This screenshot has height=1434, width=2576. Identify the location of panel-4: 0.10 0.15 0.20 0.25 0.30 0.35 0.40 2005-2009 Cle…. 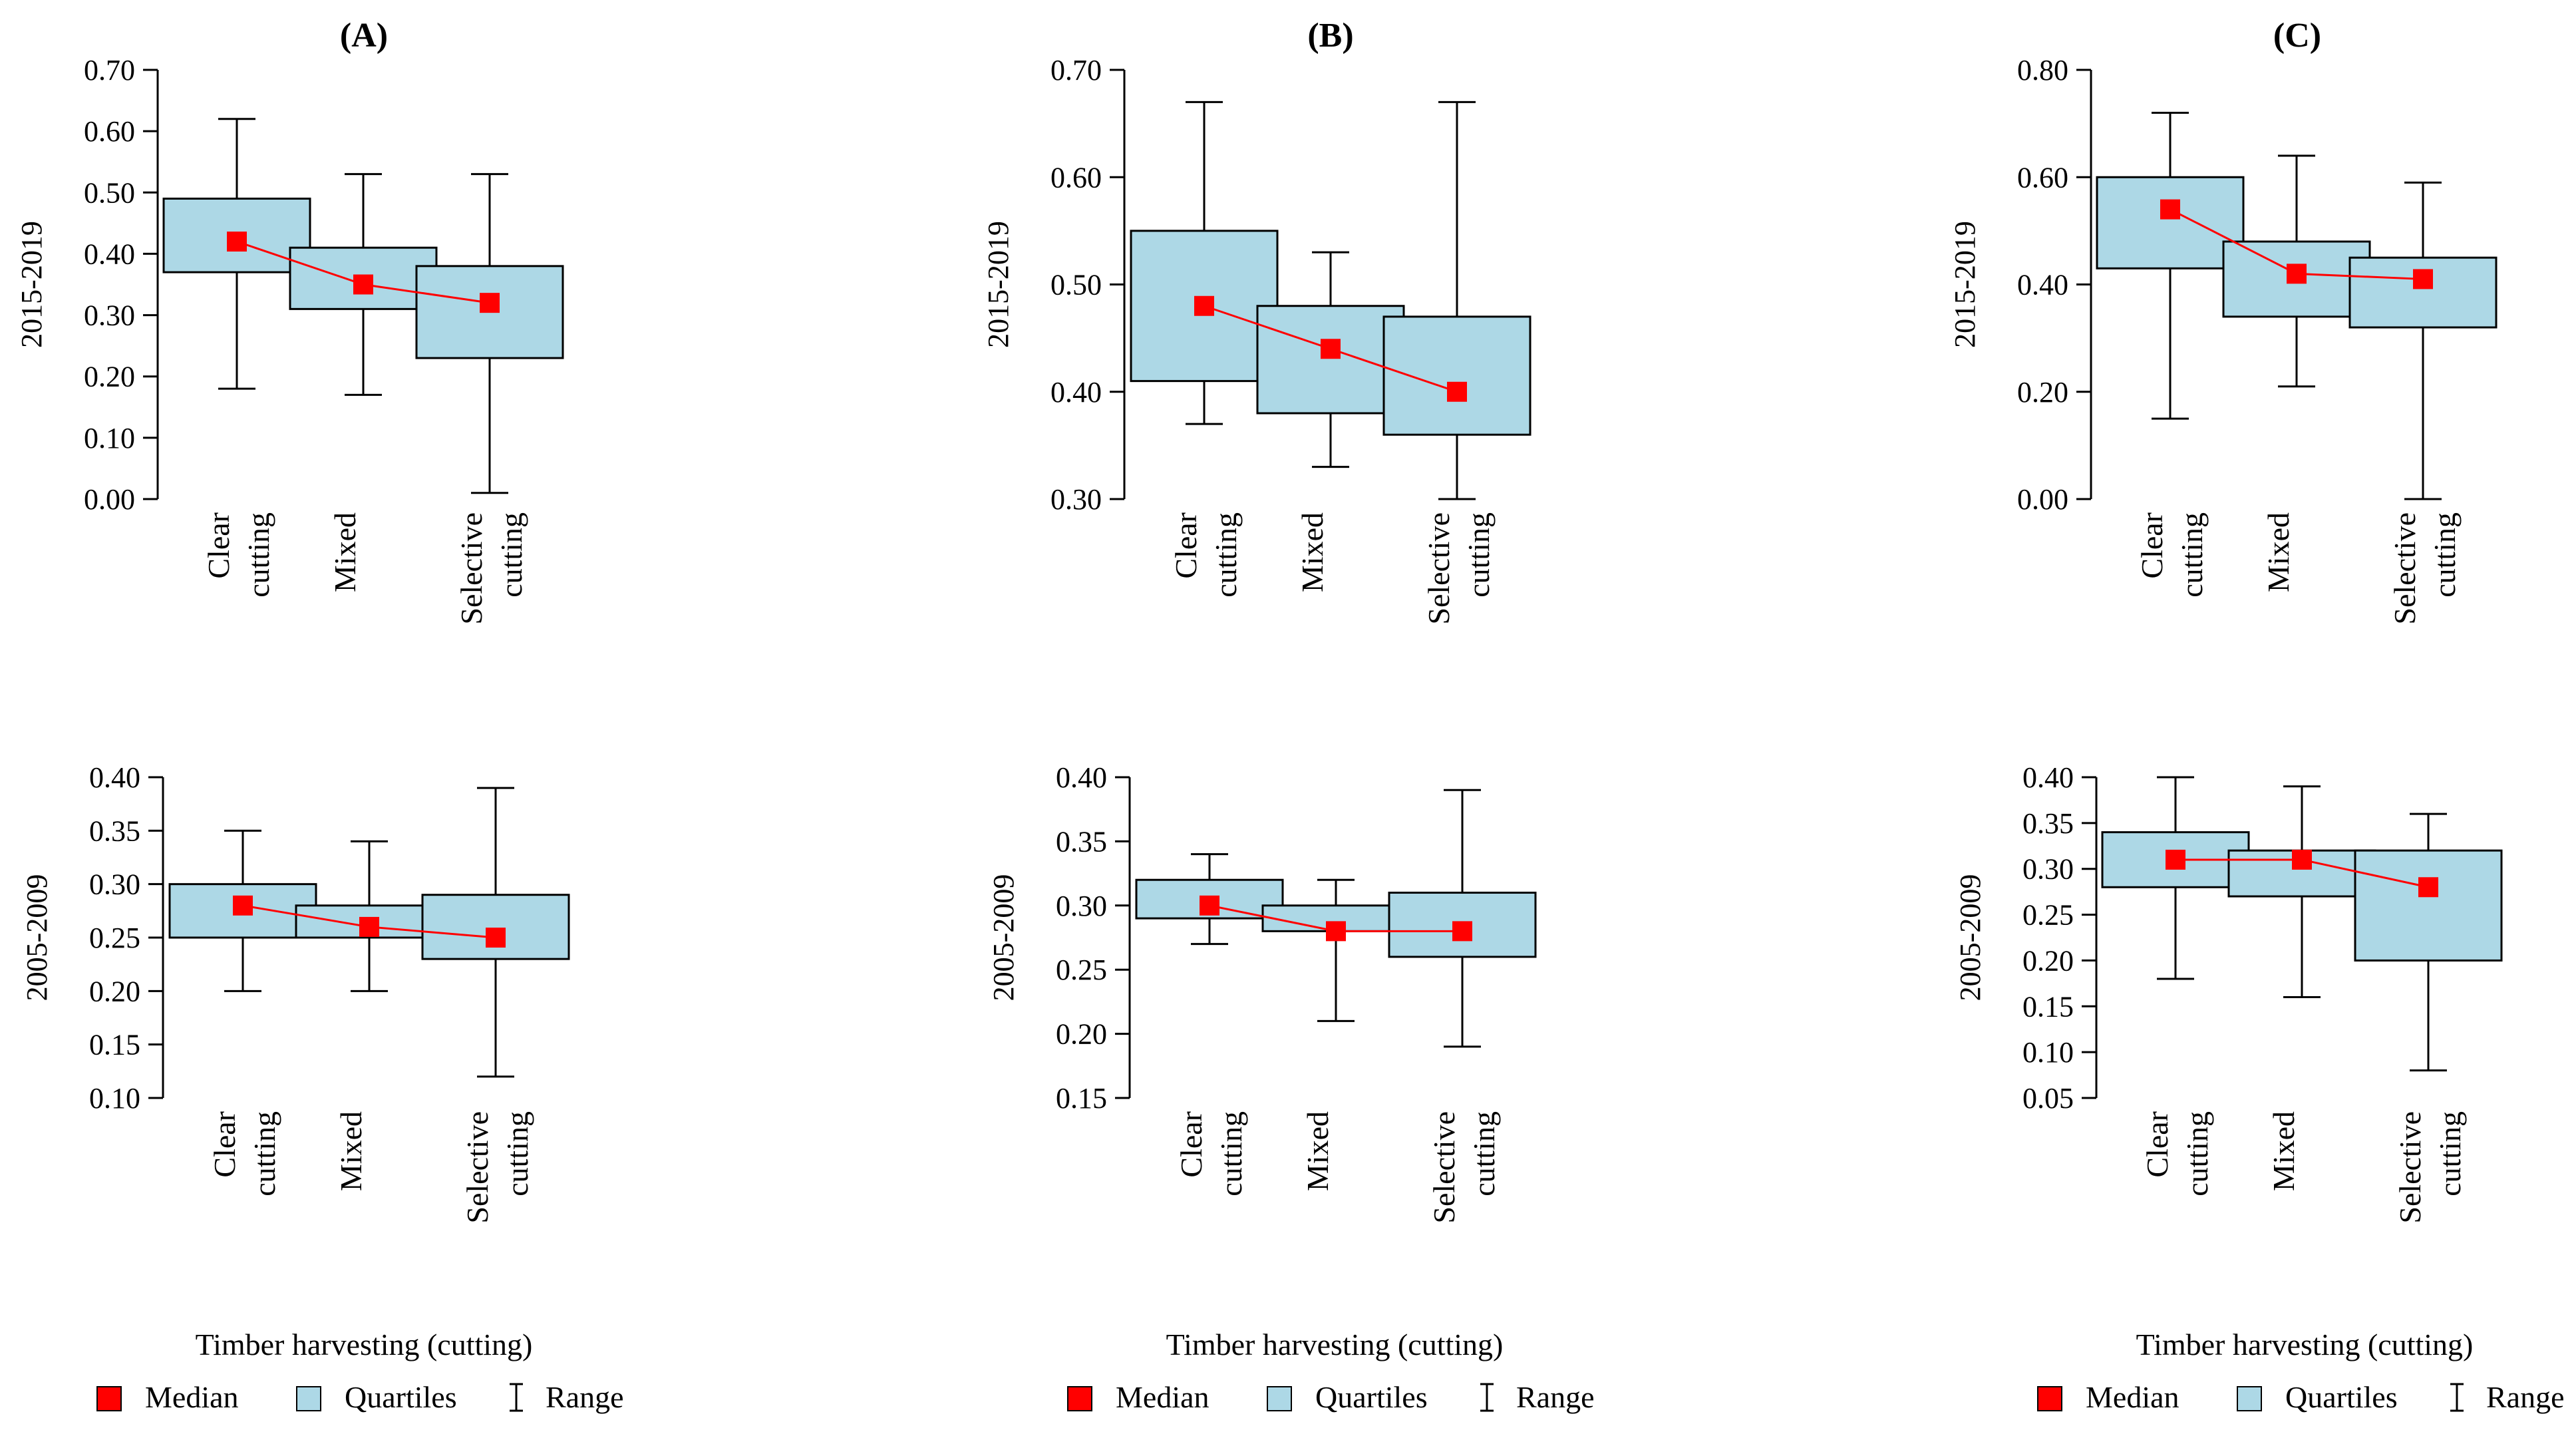
(295, 992).